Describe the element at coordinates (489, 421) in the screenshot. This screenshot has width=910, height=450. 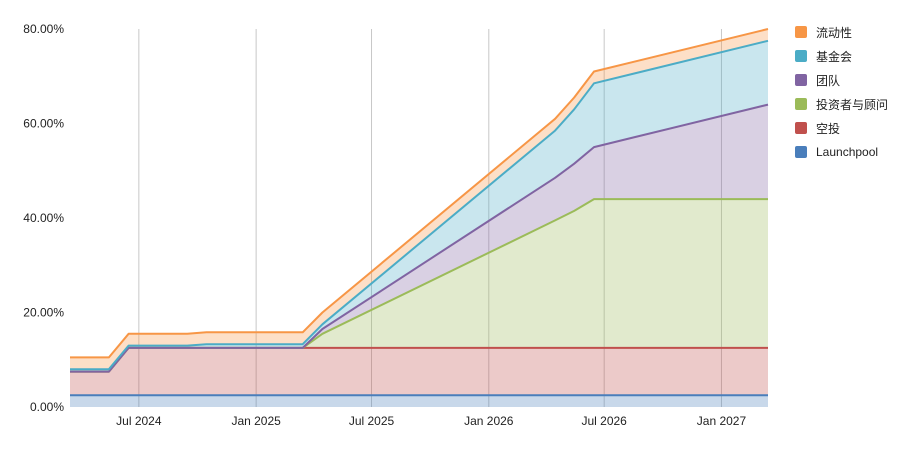
I see `x-tick-label: Jan 2026` at that location.